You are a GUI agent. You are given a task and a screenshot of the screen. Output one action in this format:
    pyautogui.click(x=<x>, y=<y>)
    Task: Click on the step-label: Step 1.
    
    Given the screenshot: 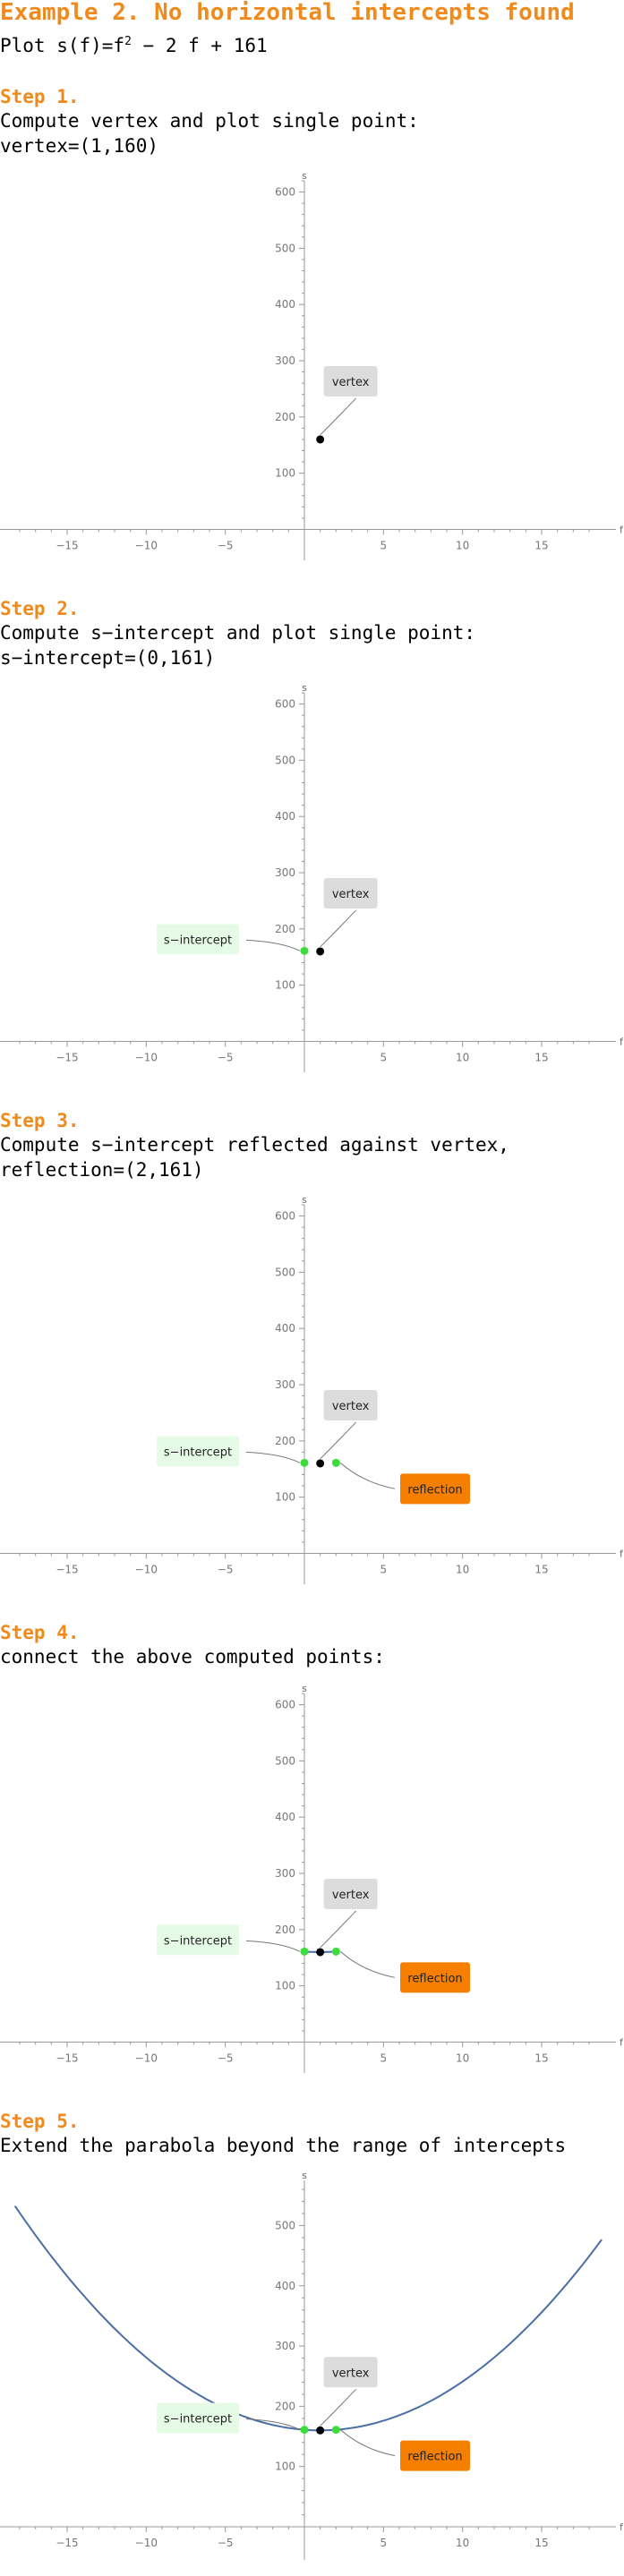 What is the action you would take?
    pyautogui.click(x=40, y=96)
    